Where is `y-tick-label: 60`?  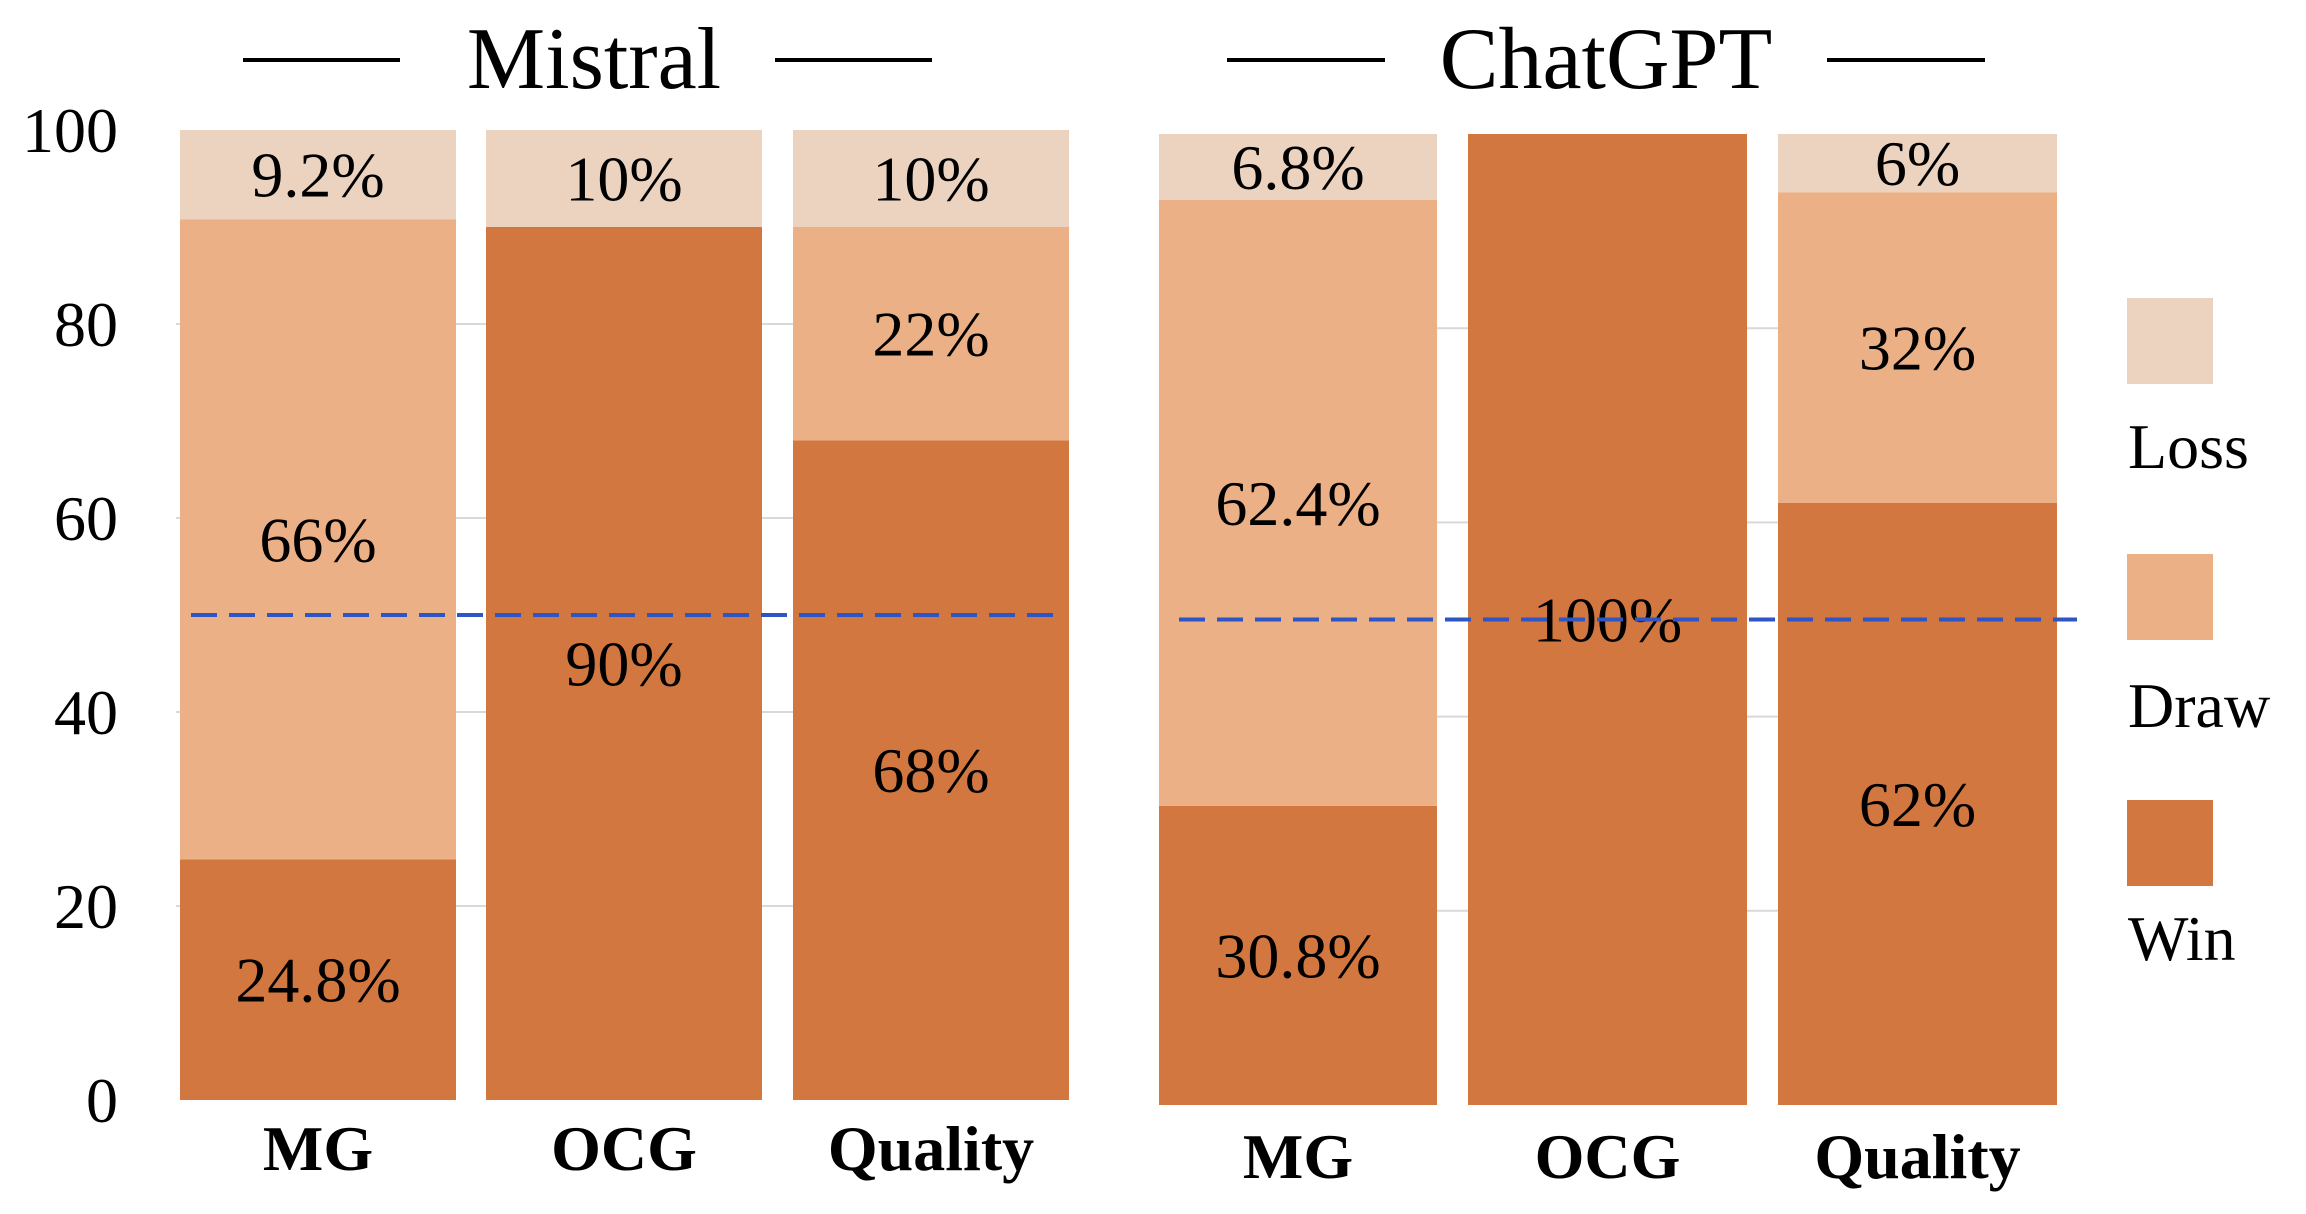
y-tick-label: 60 is located at coordinates (86, 518).